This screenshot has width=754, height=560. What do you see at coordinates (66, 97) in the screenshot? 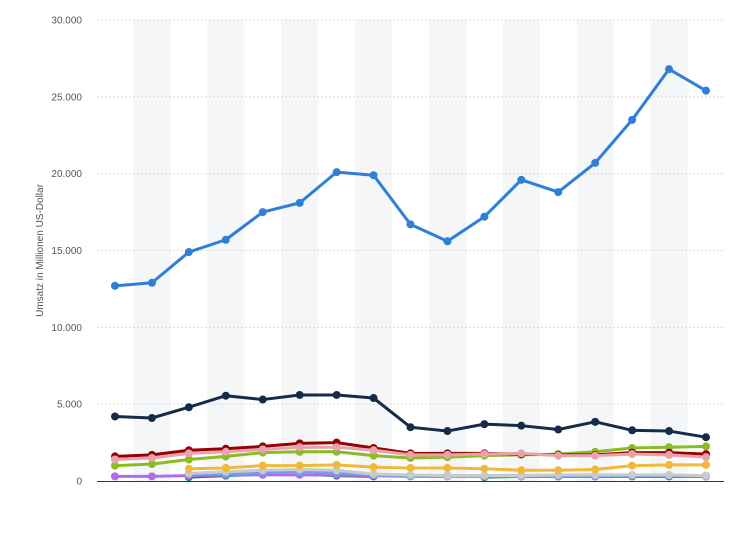
I see `y-tick-label: 25.000` at bounding box center [66, 97].